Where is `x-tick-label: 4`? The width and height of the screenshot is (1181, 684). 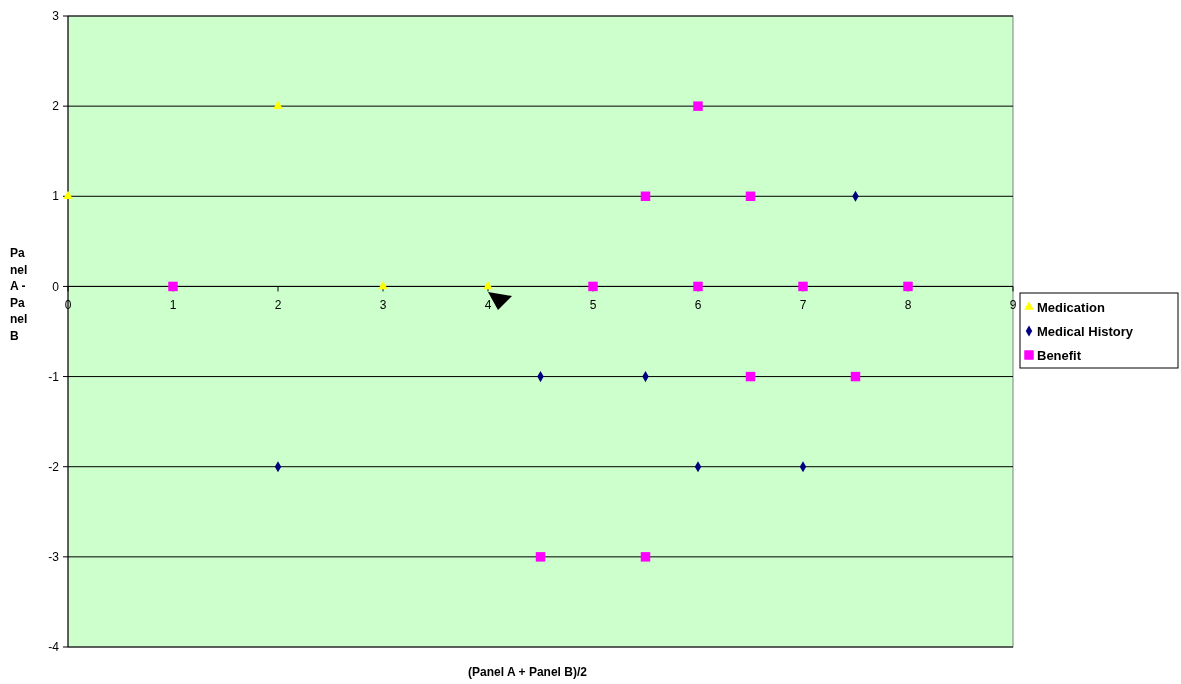 x-tick-label: 4 is located at coordinates (488, 305).